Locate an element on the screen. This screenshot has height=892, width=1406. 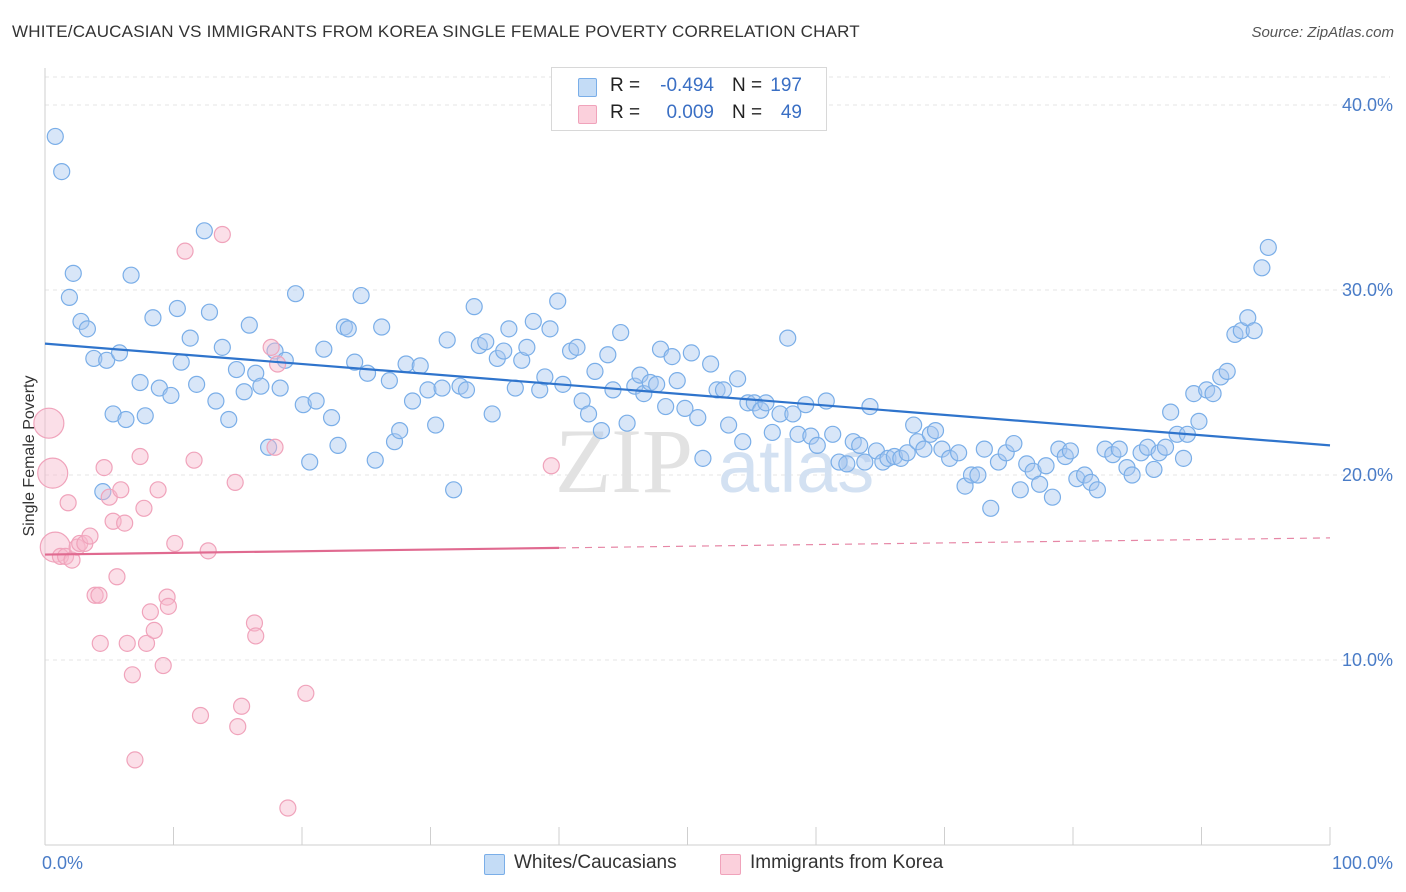
legend-r-label: R = is located at coordinates (625, 112).